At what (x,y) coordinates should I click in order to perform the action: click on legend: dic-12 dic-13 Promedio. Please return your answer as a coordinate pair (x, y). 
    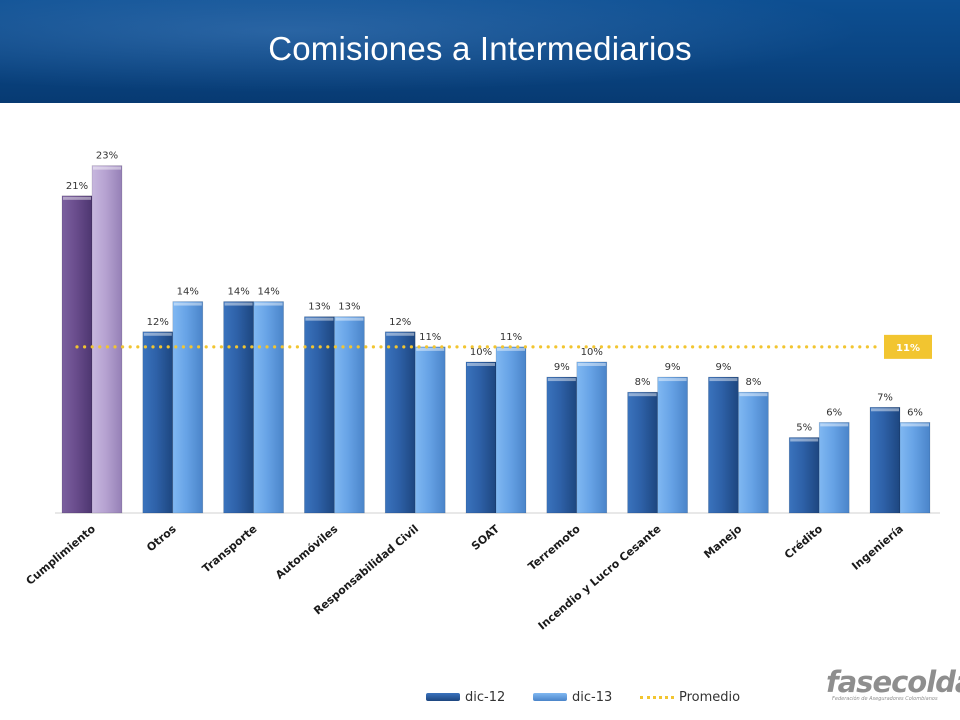
    Looking at the image, I should click on (480, 698).